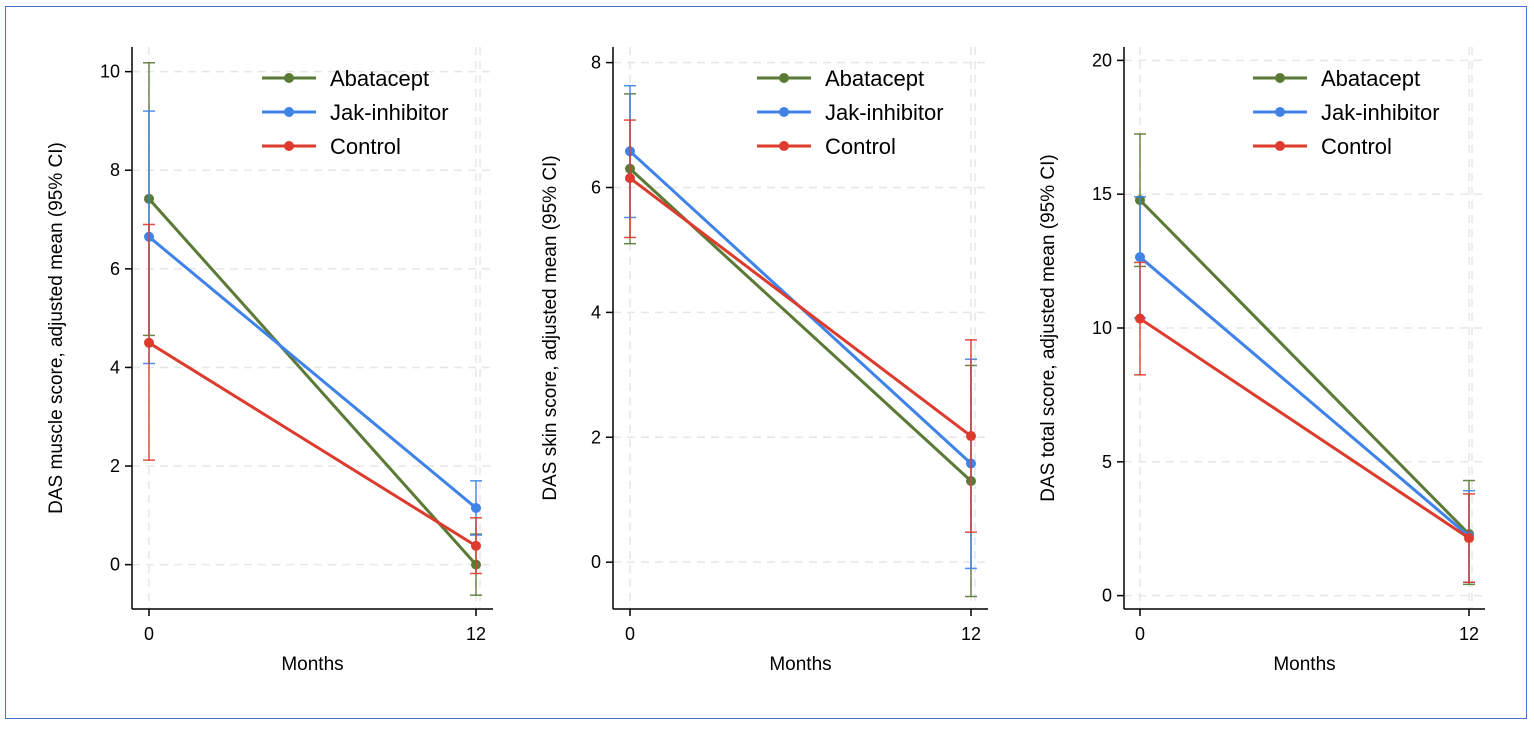  Describe the element at coordinates (1102, 194) in the screenshot. I see `y-tick-label: 15` at that location.